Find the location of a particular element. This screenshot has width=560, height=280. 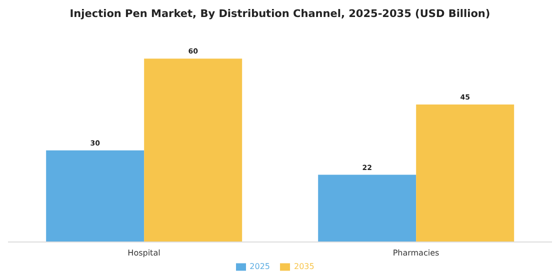

legend-label: 2035 is located at coordinates (304, 267).